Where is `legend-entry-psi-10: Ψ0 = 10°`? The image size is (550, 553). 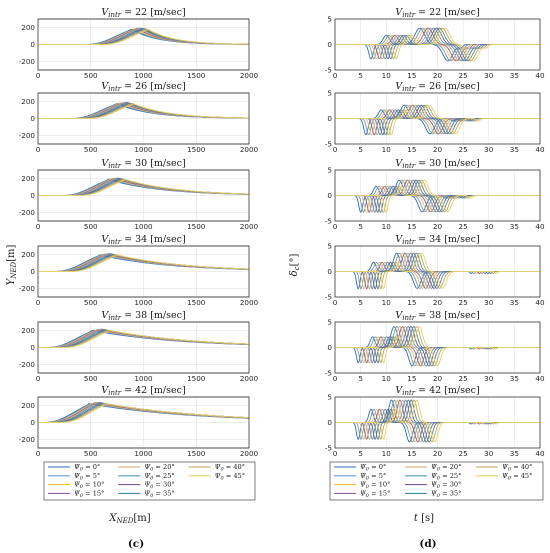
legend-entry-psi-10: Ψ0 = 10° is located at coordinates (362, 485).